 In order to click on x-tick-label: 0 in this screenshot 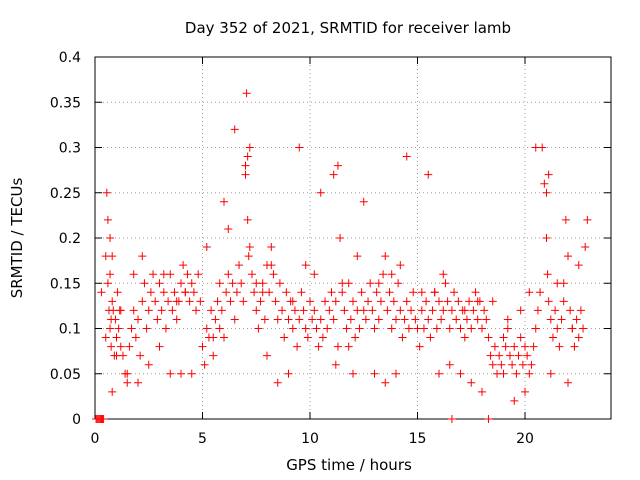, I will do `click(95, 439)`.